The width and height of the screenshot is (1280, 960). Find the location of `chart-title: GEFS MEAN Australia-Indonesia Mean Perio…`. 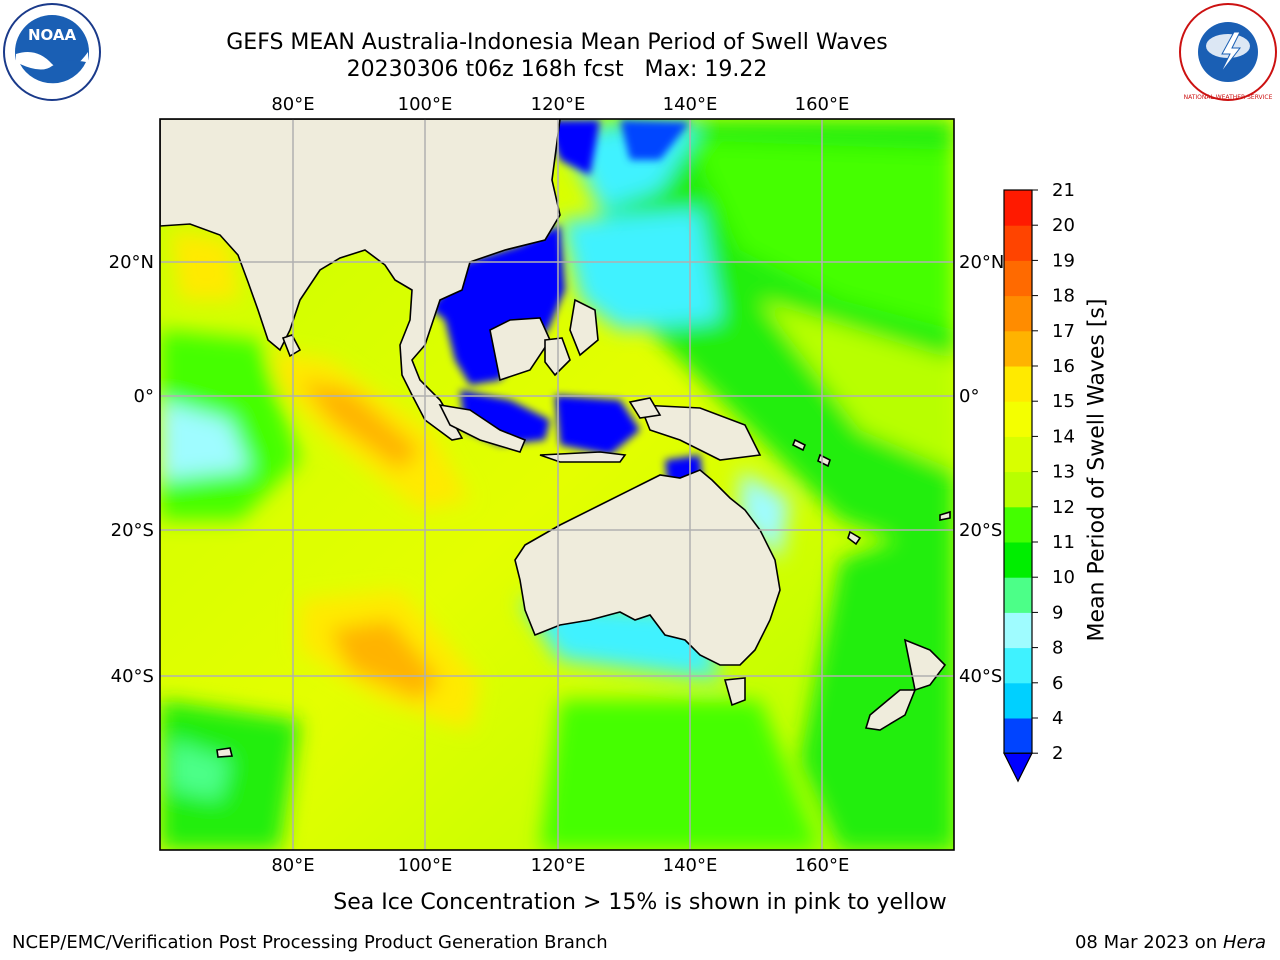

chart-title: GEFS MEAN Australia-Indonesia Mean Perio… is located at coordinates (557, 42).